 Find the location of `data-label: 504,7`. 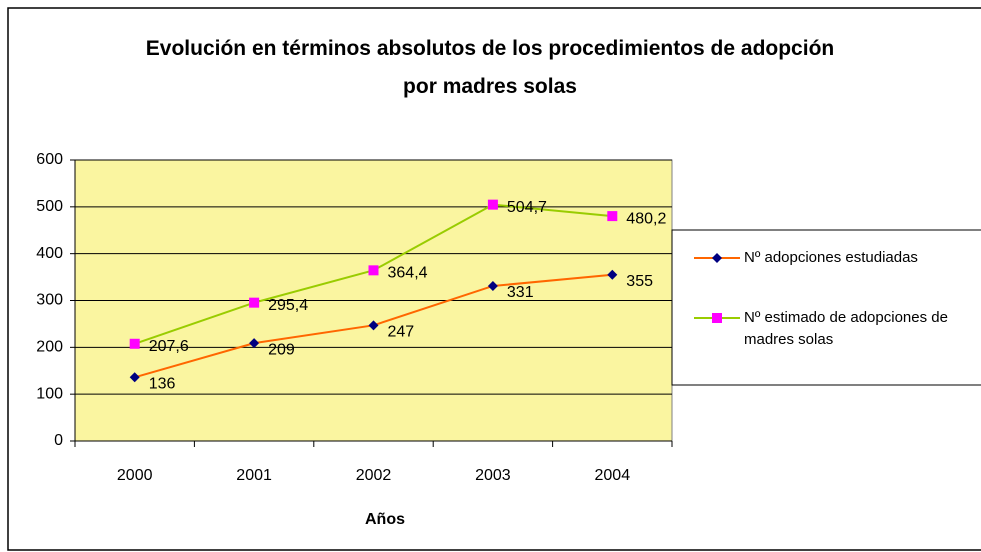

data-label: 504,7 is located at coordinates (527, 207).